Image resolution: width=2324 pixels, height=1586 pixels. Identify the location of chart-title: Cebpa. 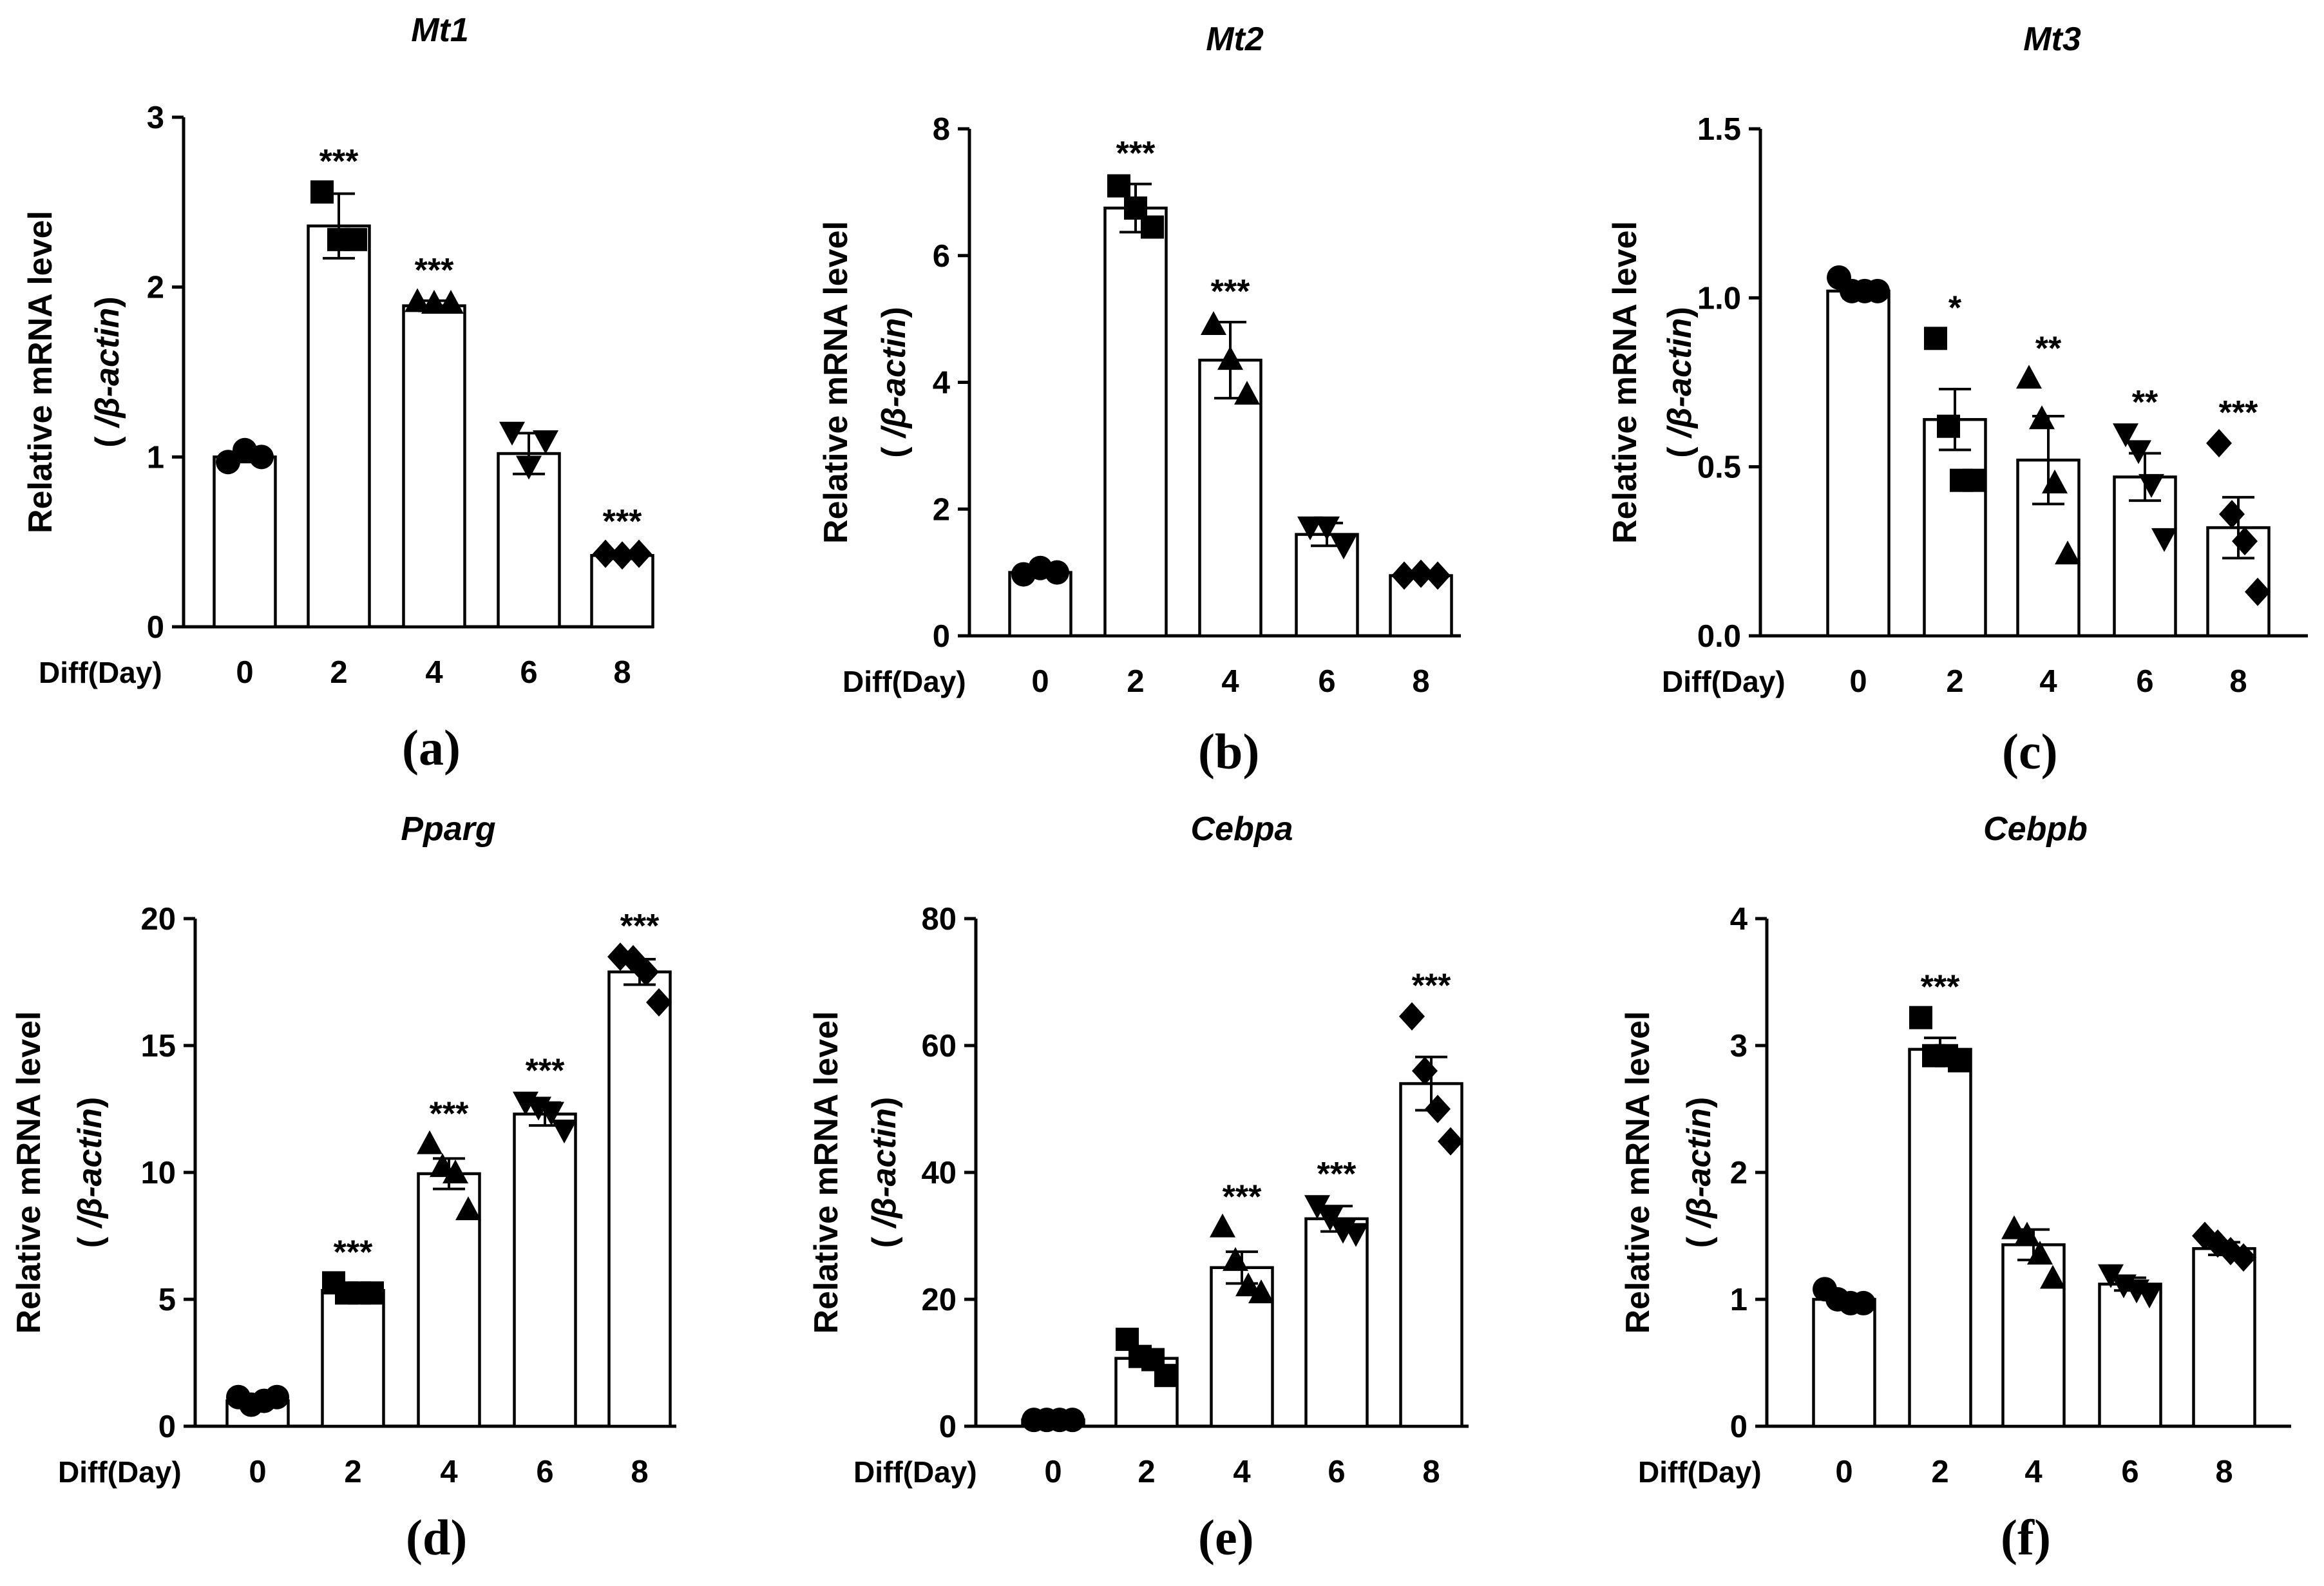
(1242, 829).